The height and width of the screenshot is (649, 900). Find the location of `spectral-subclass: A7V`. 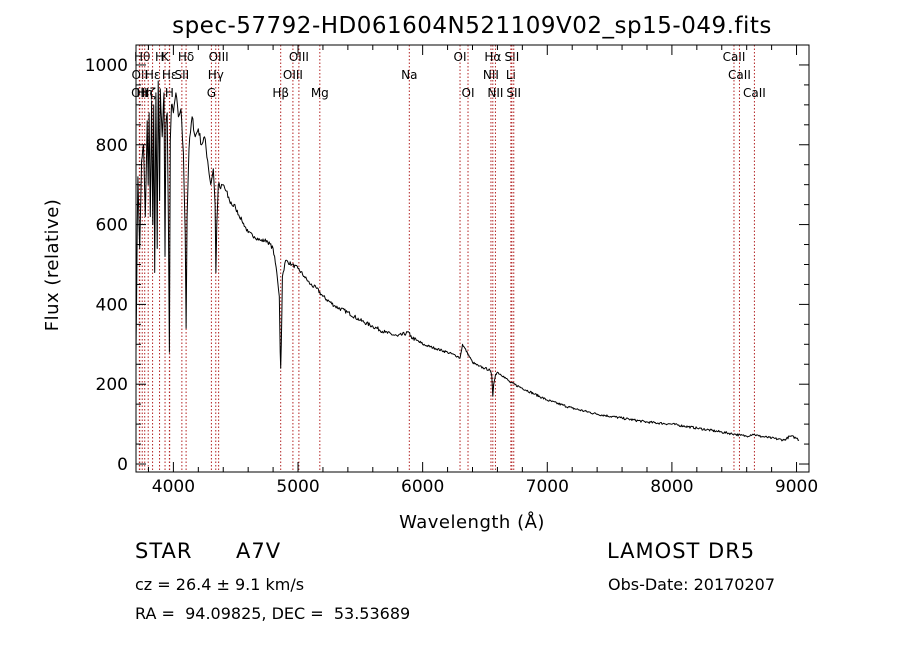

spectral-subclass: A7V is located at coordinates (259, 551).